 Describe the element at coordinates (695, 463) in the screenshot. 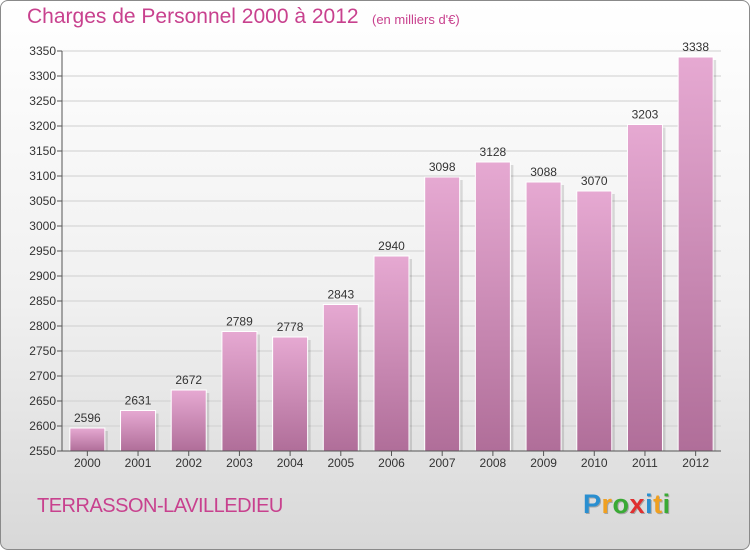

I see `x-tick-label: 2012` at that location.